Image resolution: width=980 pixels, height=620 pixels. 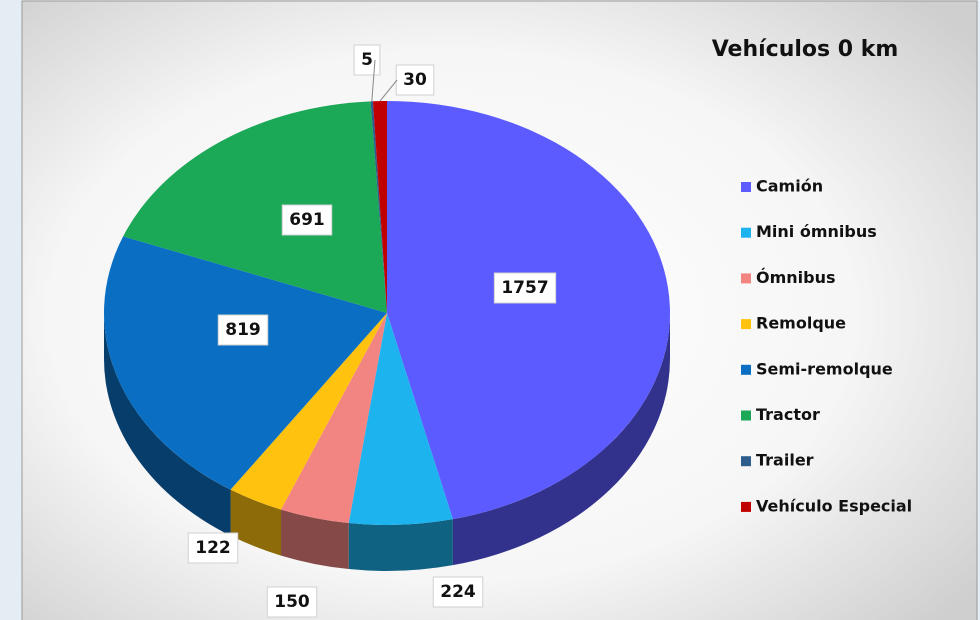 What do you see at coordinates (785, 460) in the screenshot?
I see `legend-label: Trailer` at bounding box center [785, 460].